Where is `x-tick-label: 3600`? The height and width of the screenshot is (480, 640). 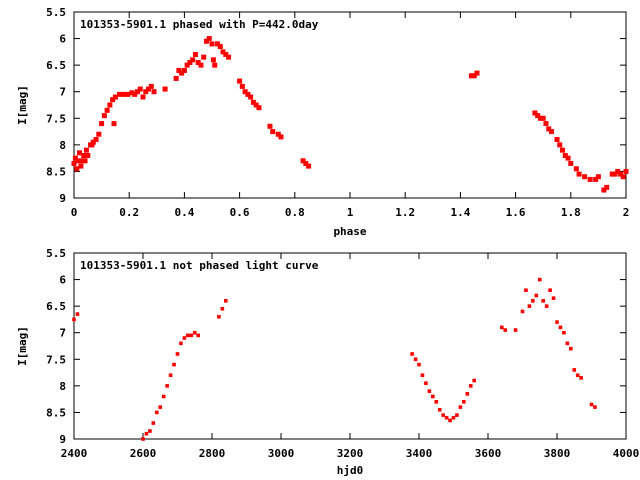
x-tick-label: 3600 is located at coordinates (488, 453).